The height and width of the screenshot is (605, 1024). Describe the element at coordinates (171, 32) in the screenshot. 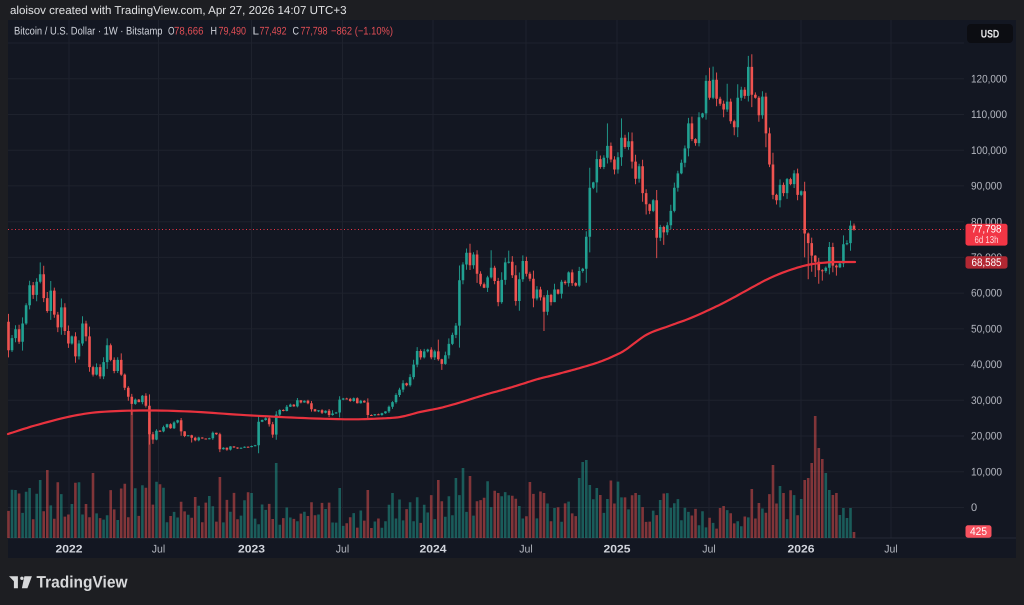

I see `svg-text: O` at that location.